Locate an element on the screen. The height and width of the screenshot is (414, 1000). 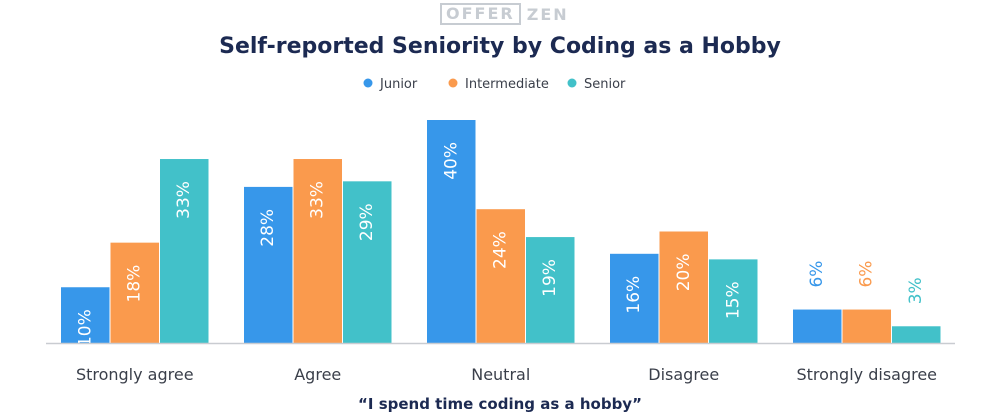
data-label-strongly-agree-intermediate: 18% is located at coordinates (135, 284).